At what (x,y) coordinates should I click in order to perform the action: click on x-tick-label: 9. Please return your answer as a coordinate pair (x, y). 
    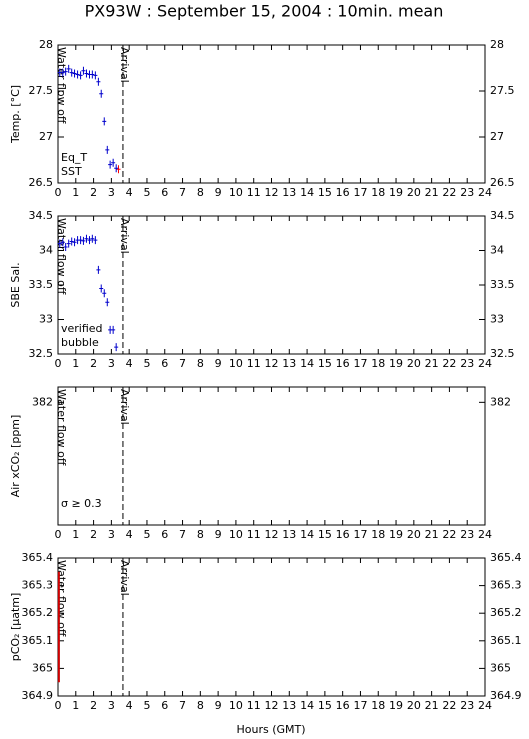
    Looking at the image, I should click on (218, 534).